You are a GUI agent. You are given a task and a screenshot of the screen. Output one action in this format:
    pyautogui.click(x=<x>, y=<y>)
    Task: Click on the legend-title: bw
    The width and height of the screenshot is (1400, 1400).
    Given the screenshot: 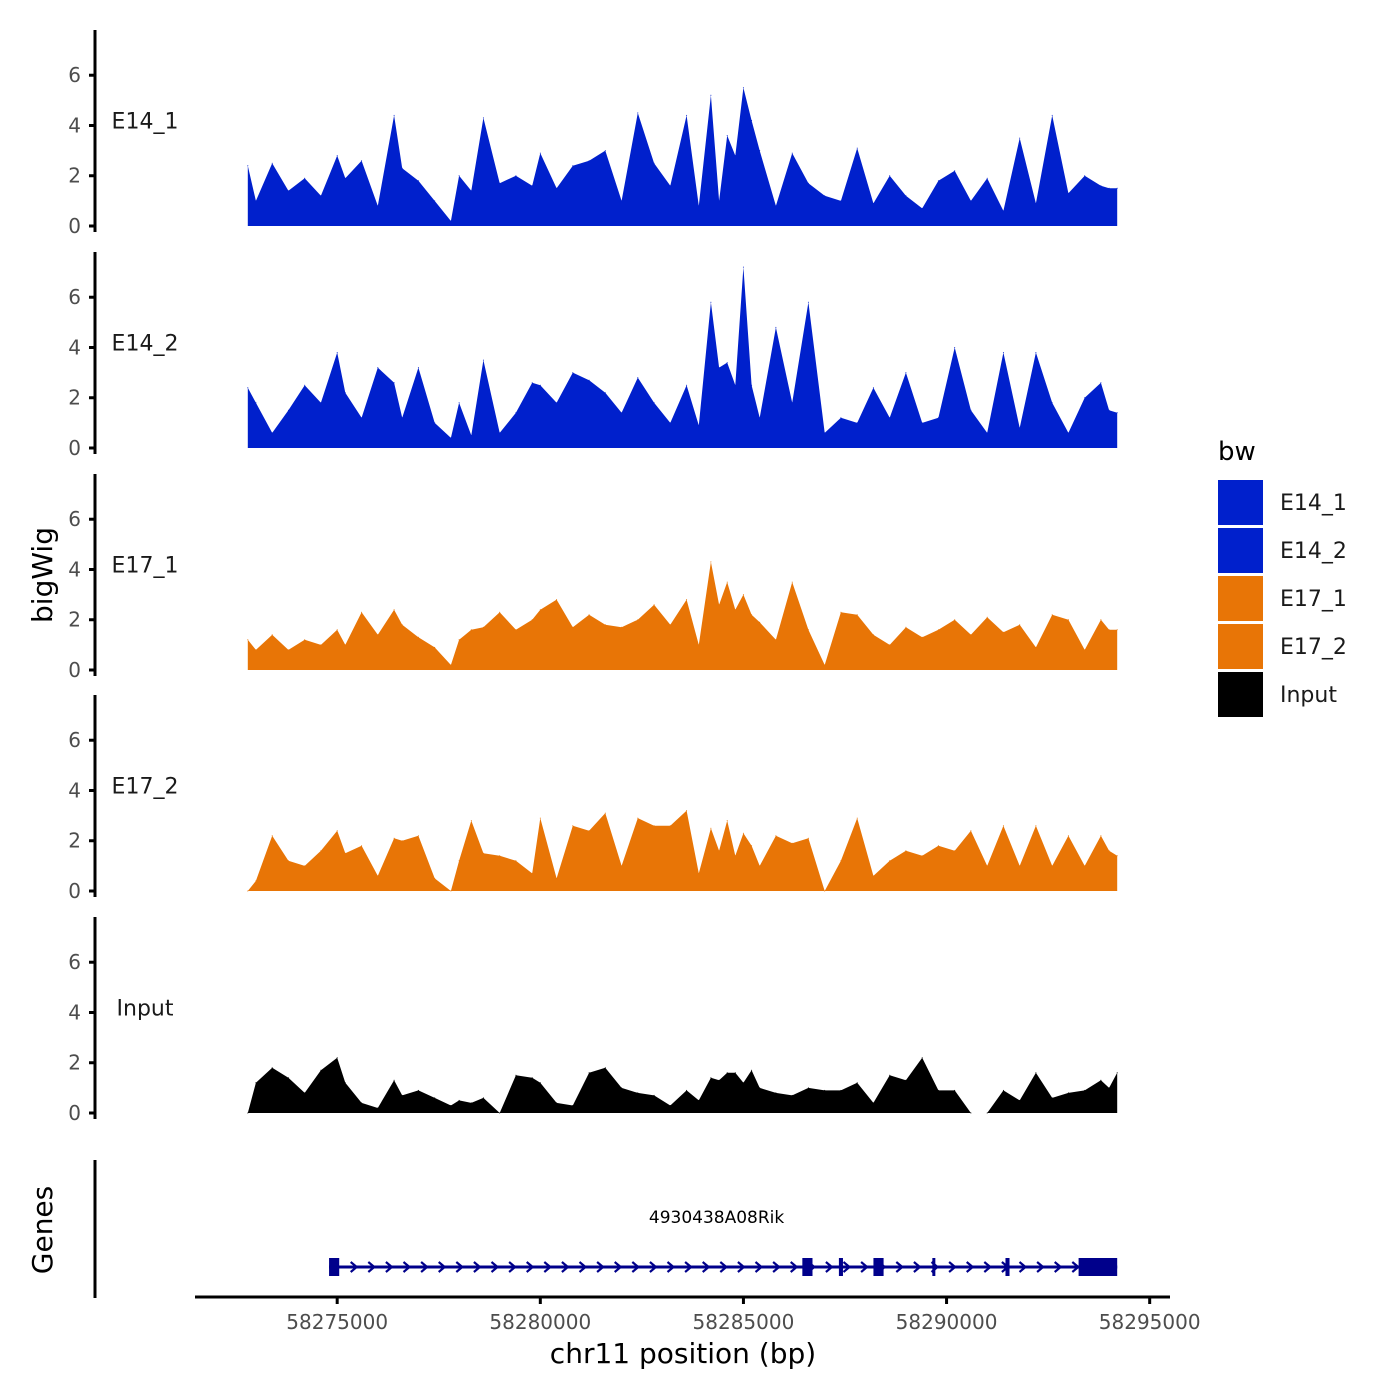 What is the action you would take?
    pyautogui.click(x=1237, y=452)
    